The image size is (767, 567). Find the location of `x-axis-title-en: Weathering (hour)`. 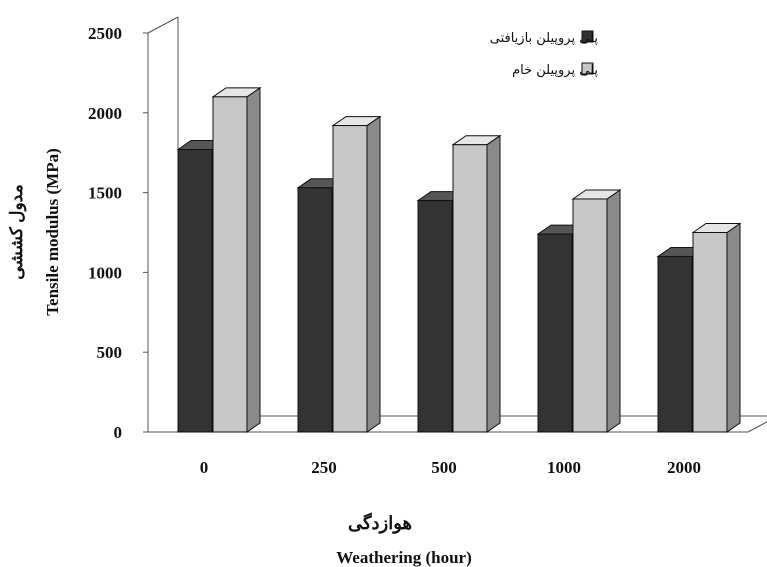

x-axis-title-en: Weathering (hour) is located at coordinates (404, 557).